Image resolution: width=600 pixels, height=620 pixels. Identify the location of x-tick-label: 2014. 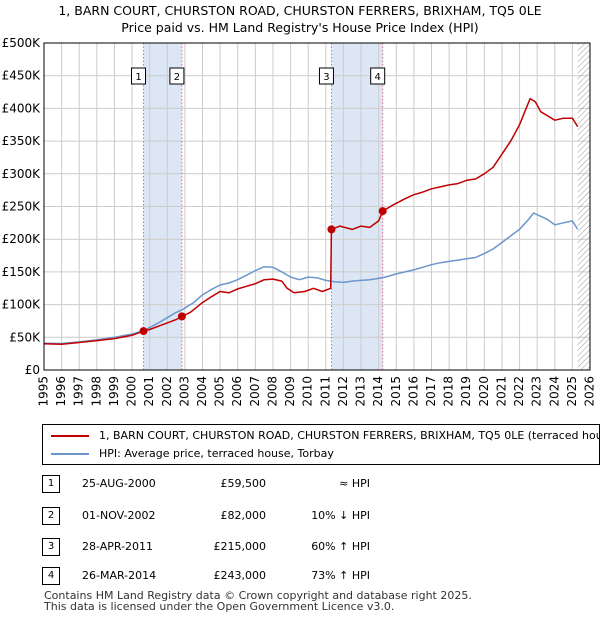
(378, 391).